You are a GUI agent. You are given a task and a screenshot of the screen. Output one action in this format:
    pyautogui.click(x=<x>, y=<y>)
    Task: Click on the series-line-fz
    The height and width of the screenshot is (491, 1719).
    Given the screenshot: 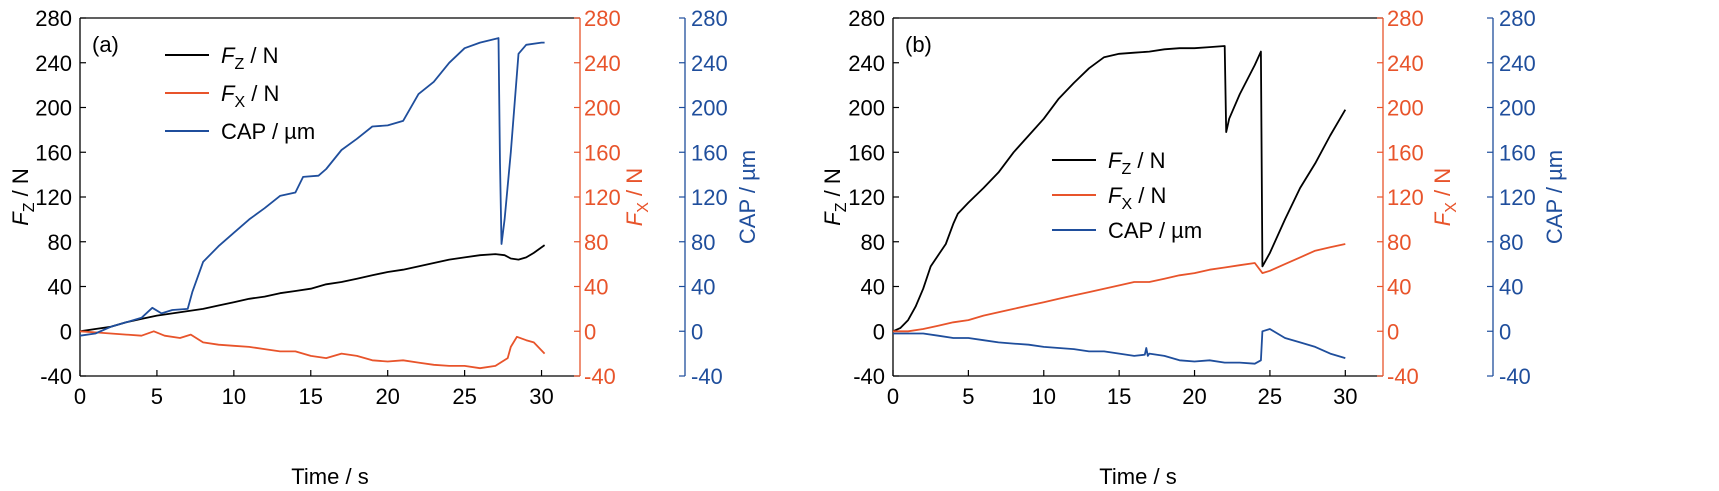 What is the action you would take?
    pyautogui.click(x=312, y=288)
    